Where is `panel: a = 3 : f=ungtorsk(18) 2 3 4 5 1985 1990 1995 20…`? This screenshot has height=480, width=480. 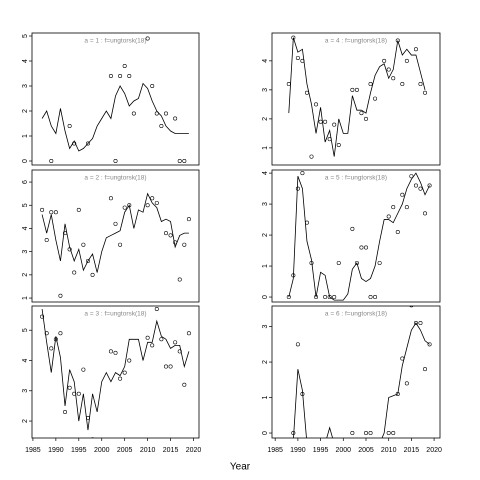 panel: a = 3 : f=ungtorsk(18) 2 3 4 5 1985 1990 1995 20… is located at coordinates (112, 379).